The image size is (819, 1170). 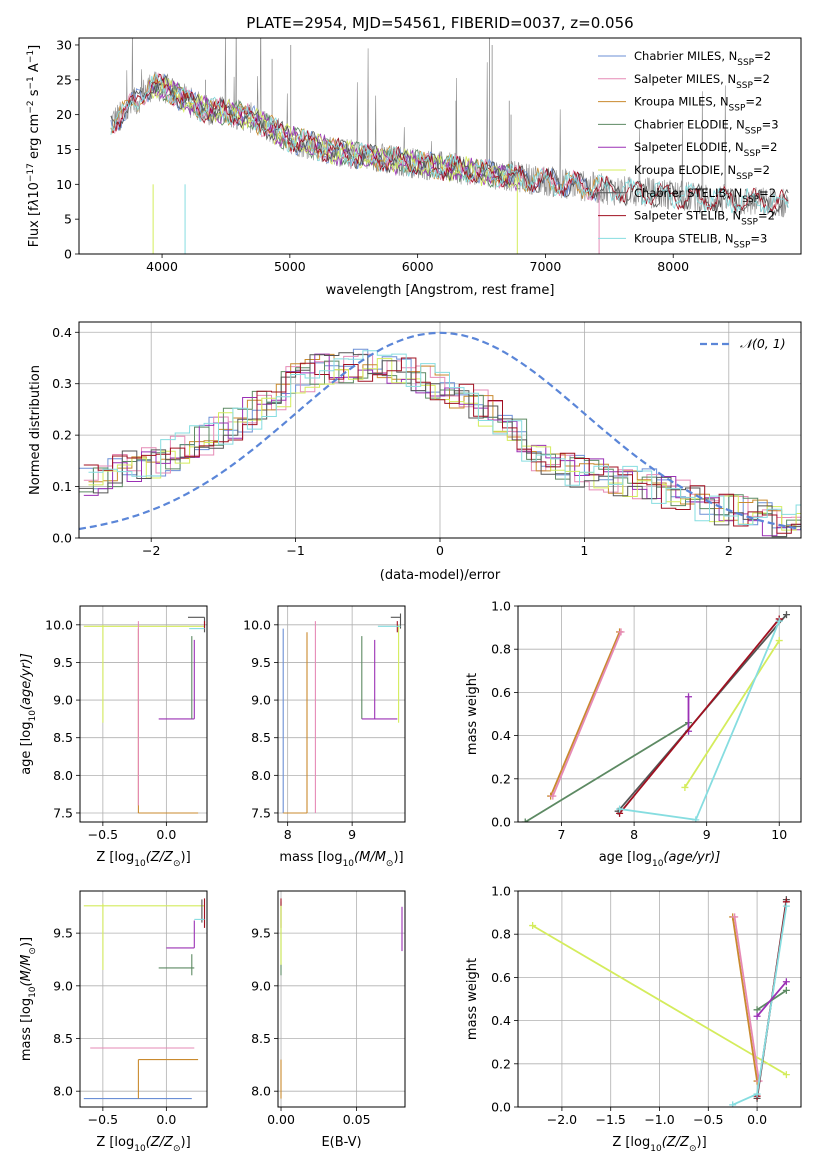 What do you see at coordinates (562, 834) in the screenshot?
I see `x-tick-label: 7` at bounding box center [562, 834].